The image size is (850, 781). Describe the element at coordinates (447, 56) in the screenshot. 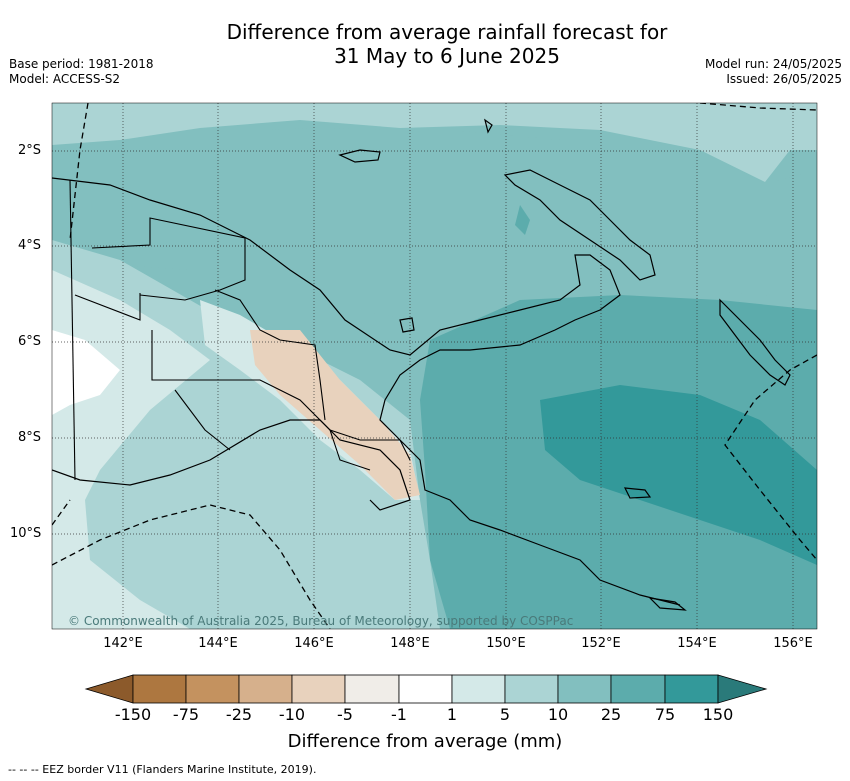

I see `title-line-2: 31 May to 6 June 2025` at that location.